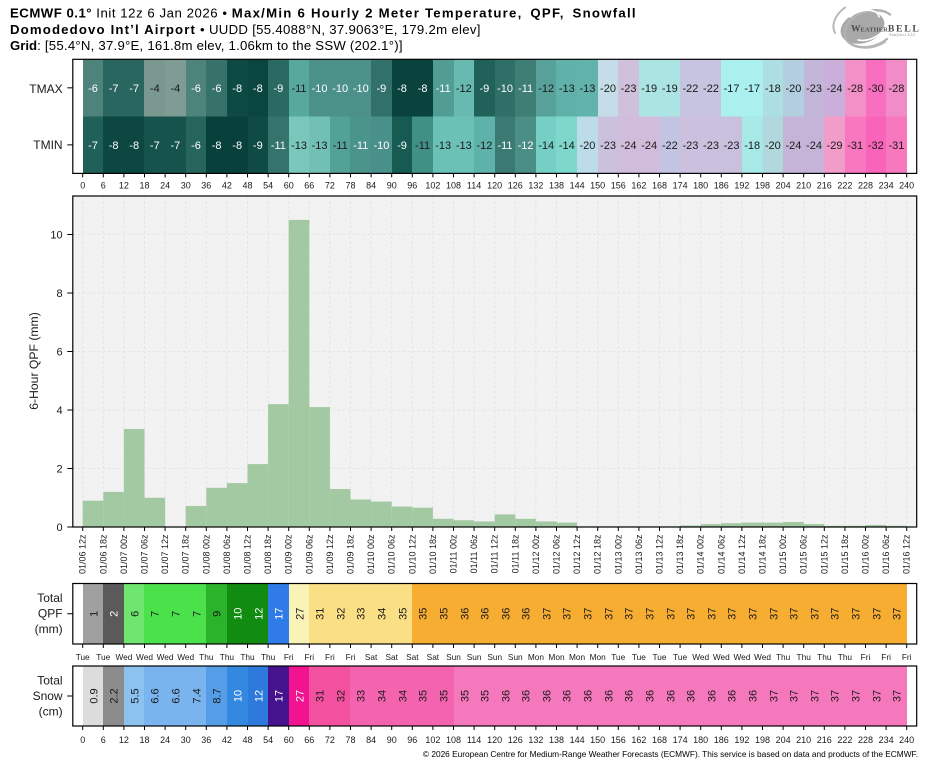  Describe the element at coordinates (135, 695) in the screenshot. I see `svg-text: 5.5` at that location.